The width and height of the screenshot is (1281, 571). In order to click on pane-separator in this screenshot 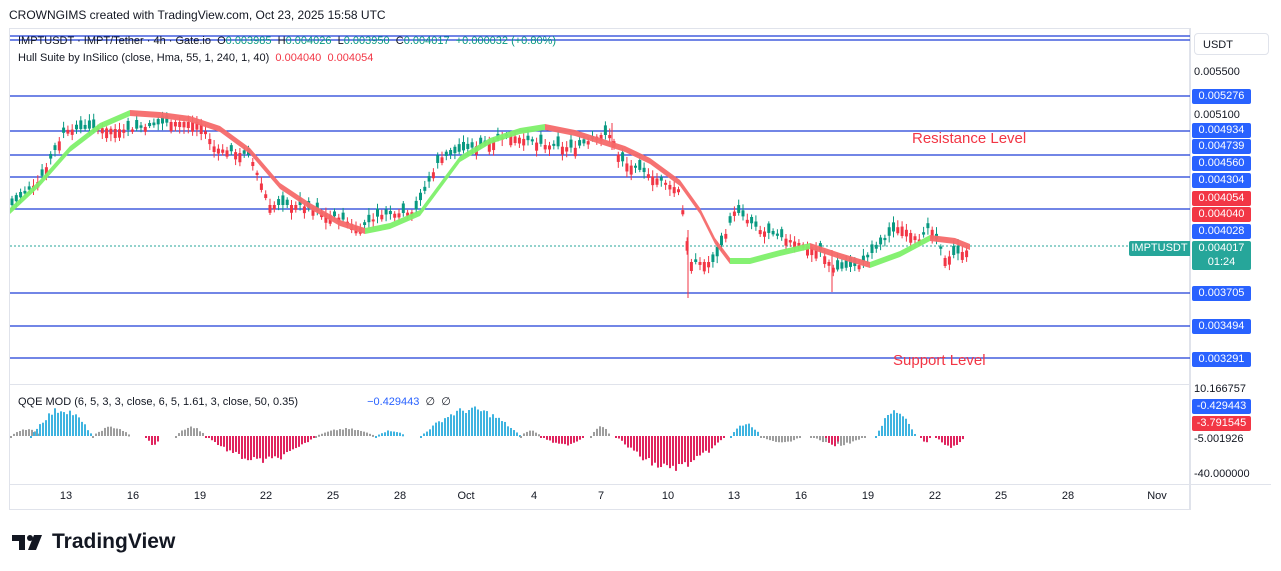, I will do `click(599, 384)`.